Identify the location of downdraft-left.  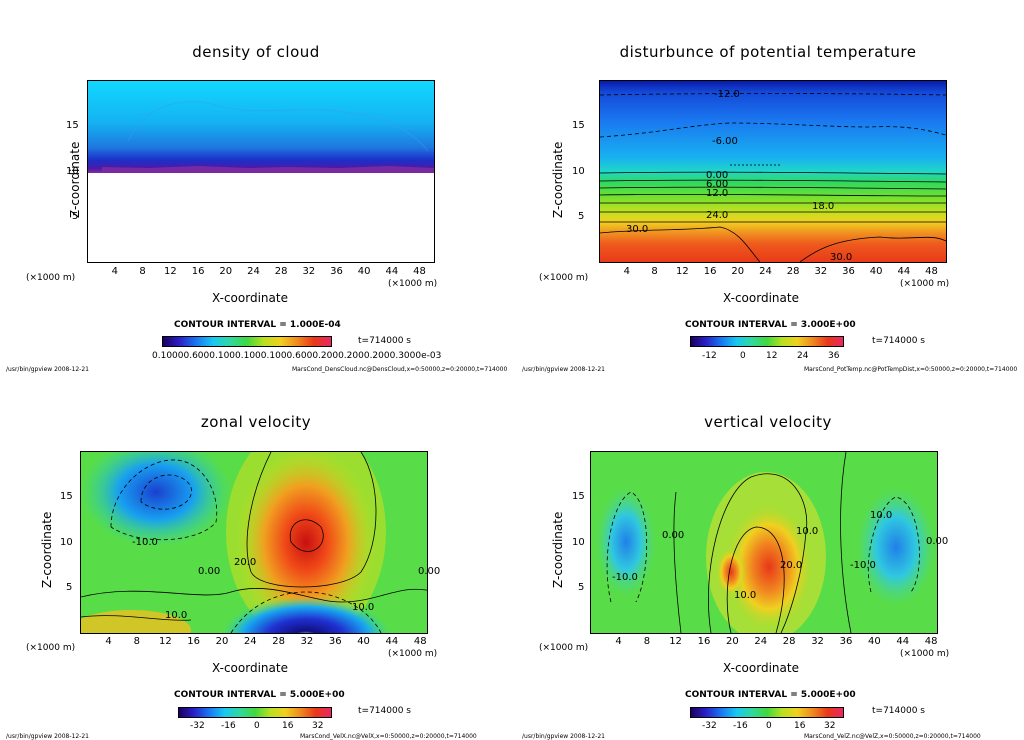
(626, 542).